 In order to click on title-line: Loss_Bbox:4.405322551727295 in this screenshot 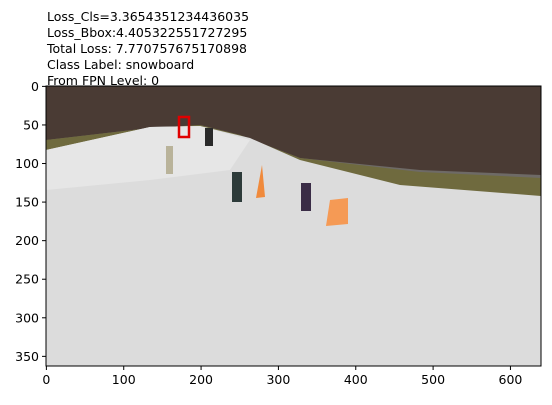, I will do `click(147, 32)`.